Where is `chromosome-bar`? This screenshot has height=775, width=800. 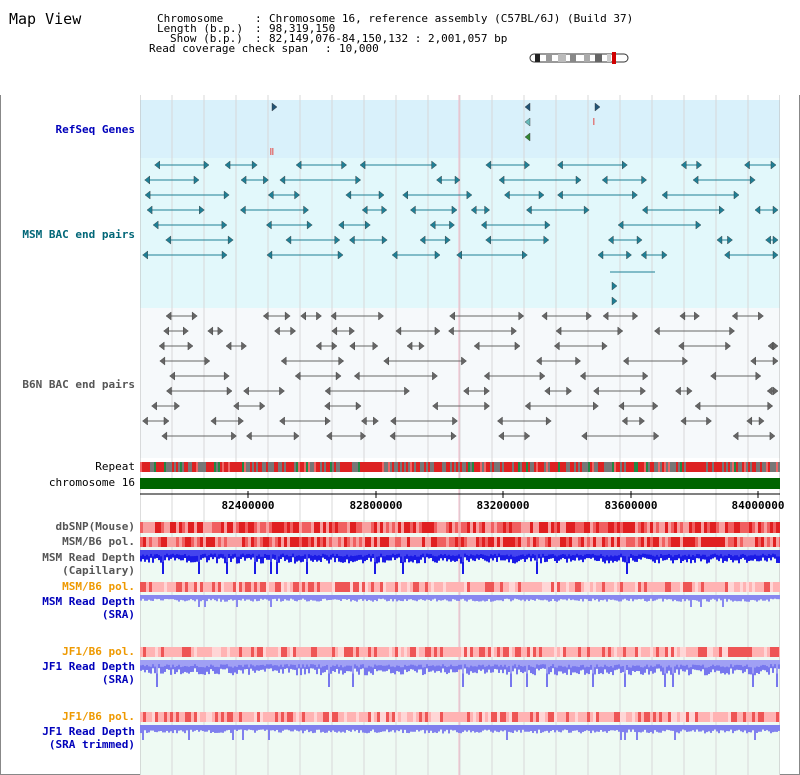
chromosome-bar is located at coordinates (460, 483).